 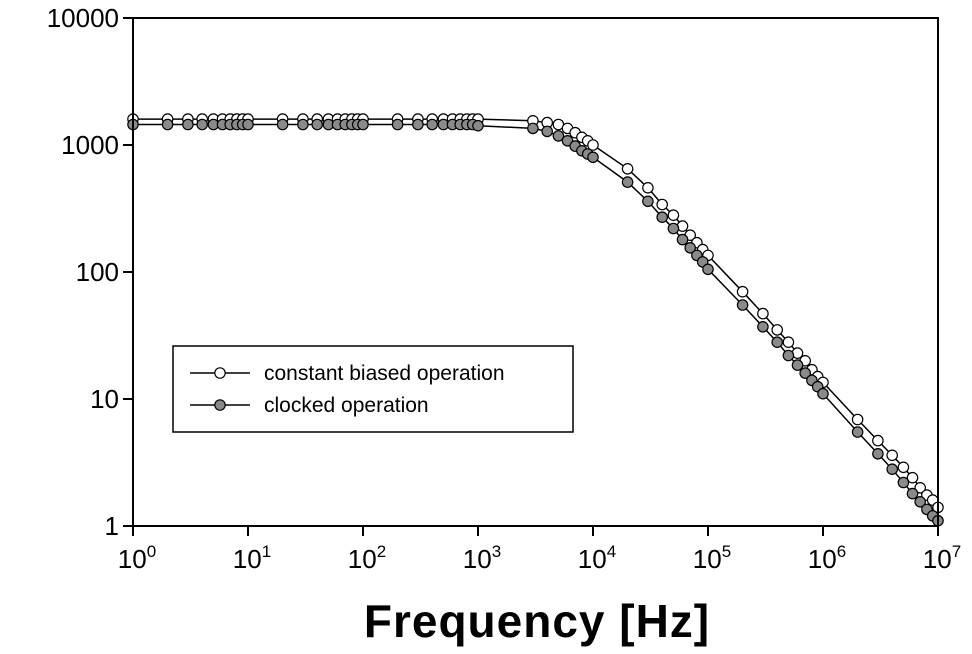 What do you see at coordinates (539, 550) in the screenshot?
I see `x-axis: 10⁰ 10¹ 10² 10³ 10⁴ 10⁵ 10⁶ 10⁷` at bounding box center [539, 550].